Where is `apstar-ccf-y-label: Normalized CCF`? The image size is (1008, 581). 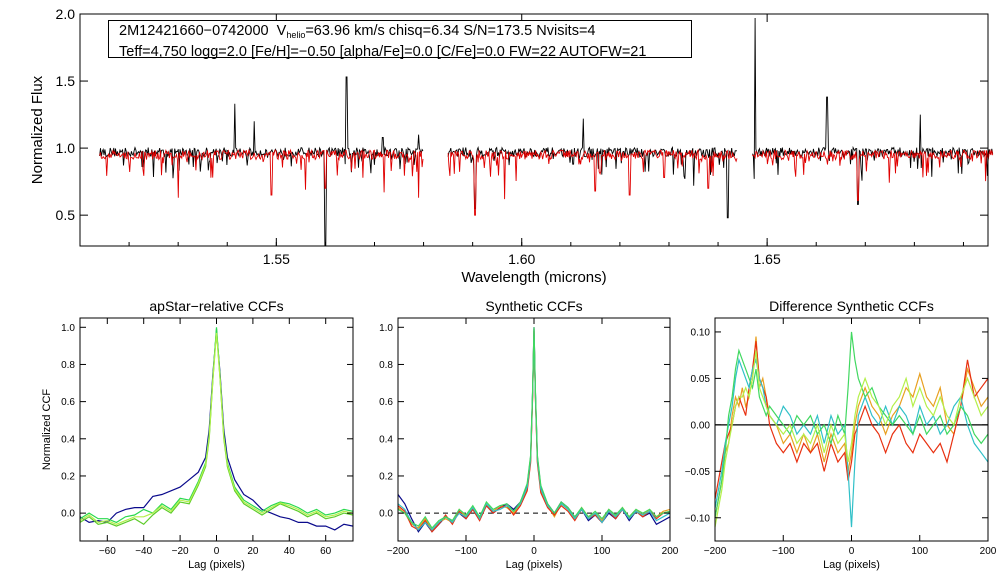
apstar-ccf-y-label: Normalized CCF is located at coordinates (47, 430).